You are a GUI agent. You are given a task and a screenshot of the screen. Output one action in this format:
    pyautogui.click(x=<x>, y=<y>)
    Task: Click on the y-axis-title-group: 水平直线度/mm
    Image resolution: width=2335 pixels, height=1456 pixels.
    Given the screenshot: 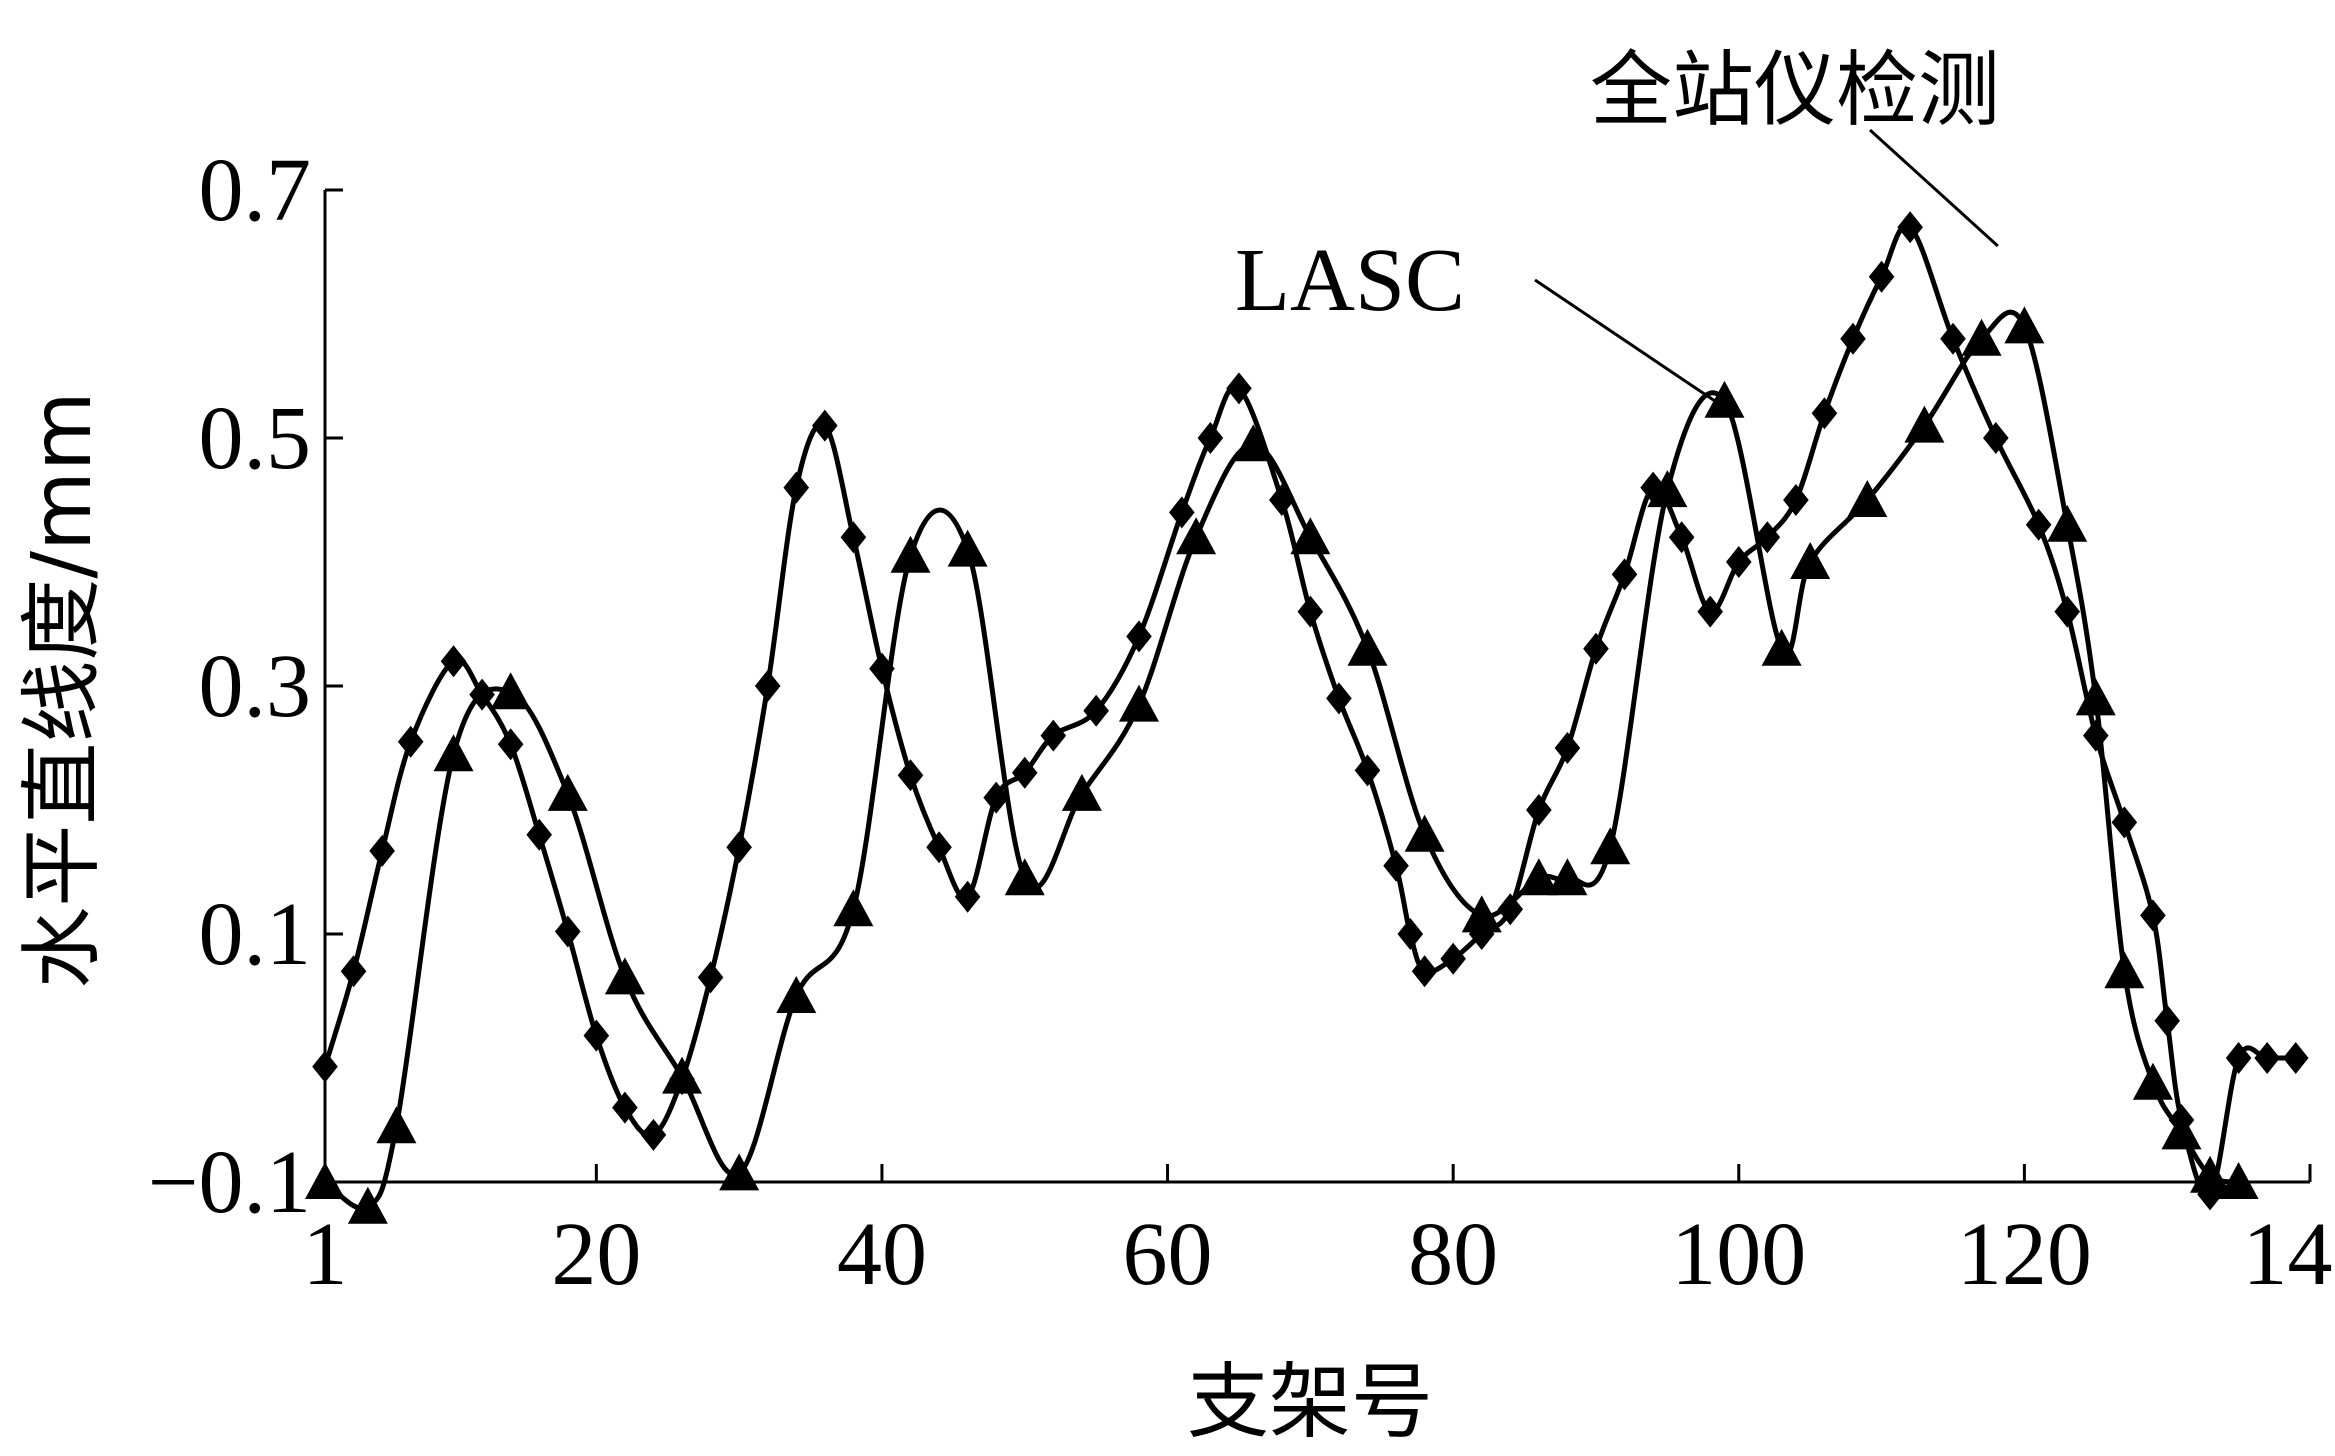 What is the action you would take?
    pyautogui.click(x=62, y=689)
    